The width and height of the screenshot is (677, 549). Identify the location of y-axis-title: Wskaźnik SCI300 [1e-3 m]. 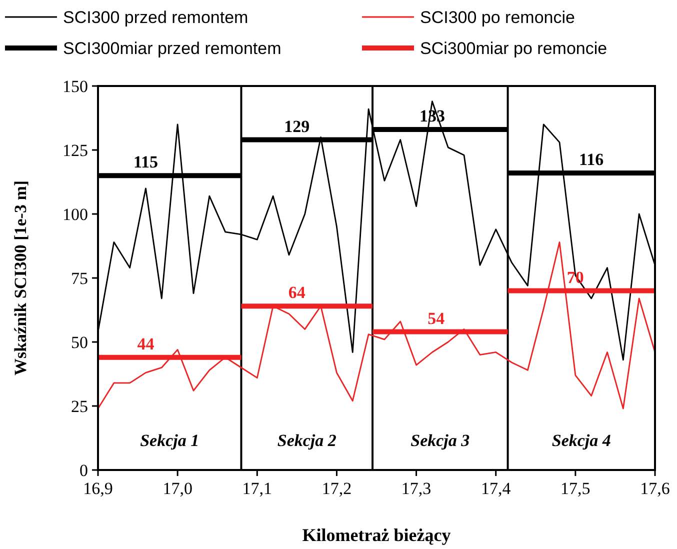
(20, 278).